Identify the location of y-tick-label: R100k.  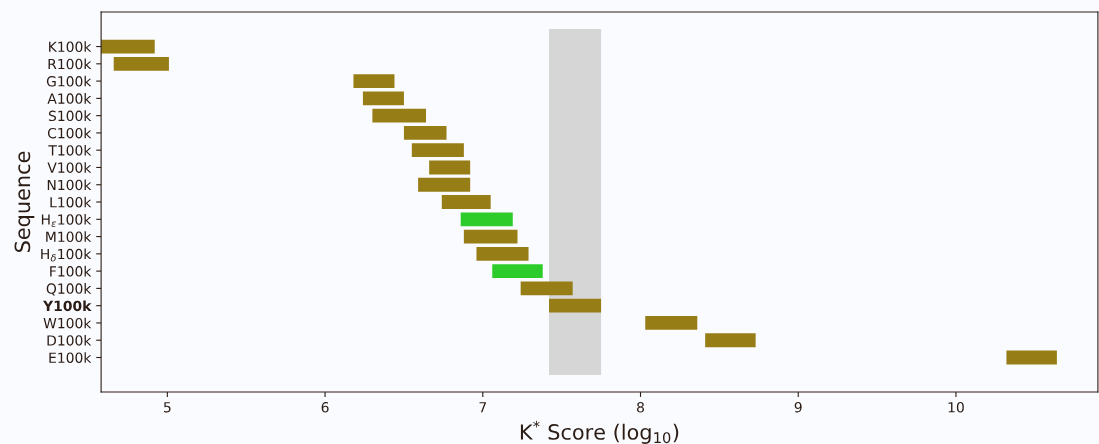
(70, 64).